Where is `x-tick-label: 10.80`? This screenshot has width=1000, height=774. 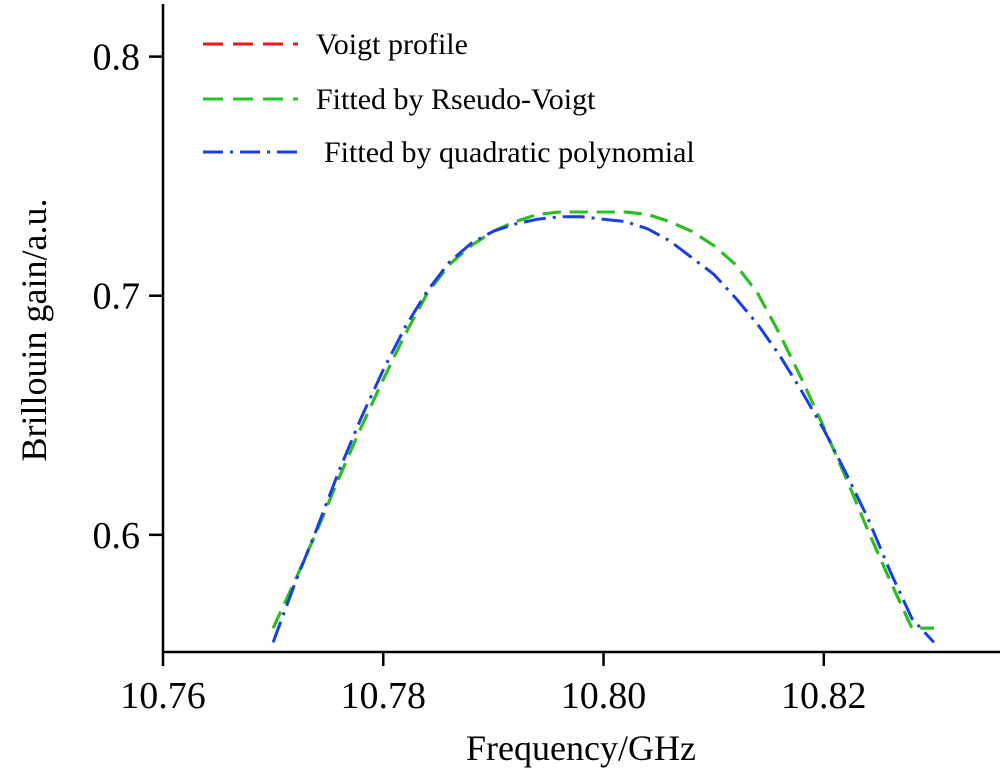 x-tick-label: 10.80 is located at coordinates (604, 696).